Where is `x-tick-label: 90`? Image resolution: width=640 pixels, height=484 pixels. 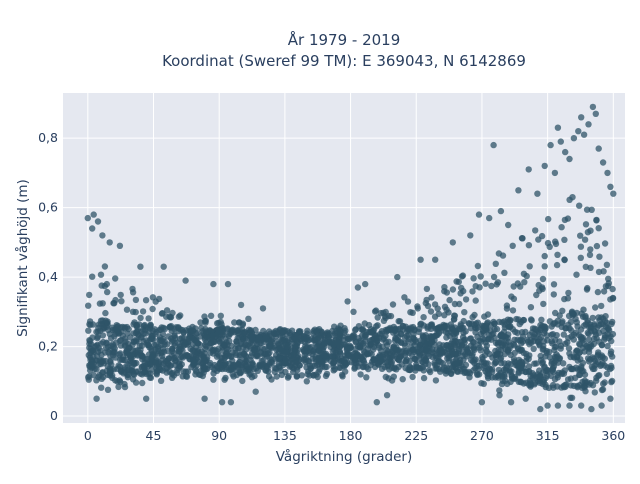
x-tick-label: 90 is located at coordinates (219, 435).